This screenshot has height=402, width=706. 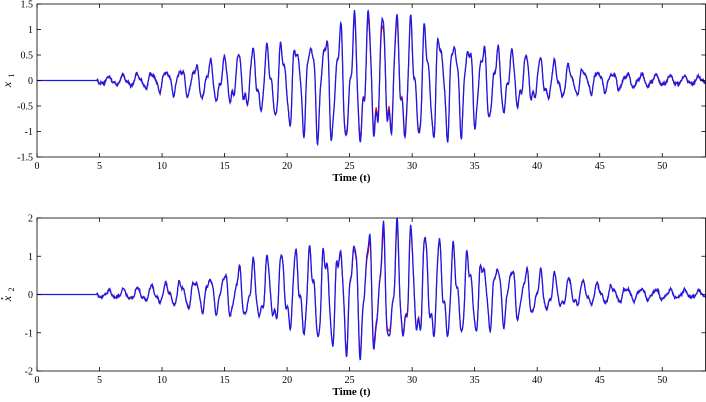 What do you see at coordinates (2, 298) in the screenshot?
I see `derivative-dot` at bounding box center [2, 298].